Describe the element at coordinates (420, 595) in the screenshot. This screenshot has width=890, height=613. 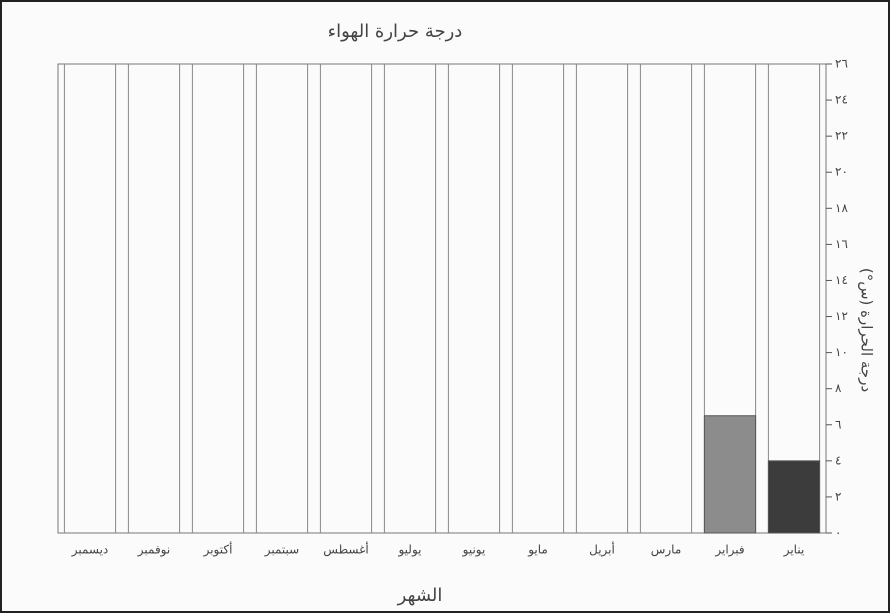
I see `x-axis-label: الشهر` at that location.